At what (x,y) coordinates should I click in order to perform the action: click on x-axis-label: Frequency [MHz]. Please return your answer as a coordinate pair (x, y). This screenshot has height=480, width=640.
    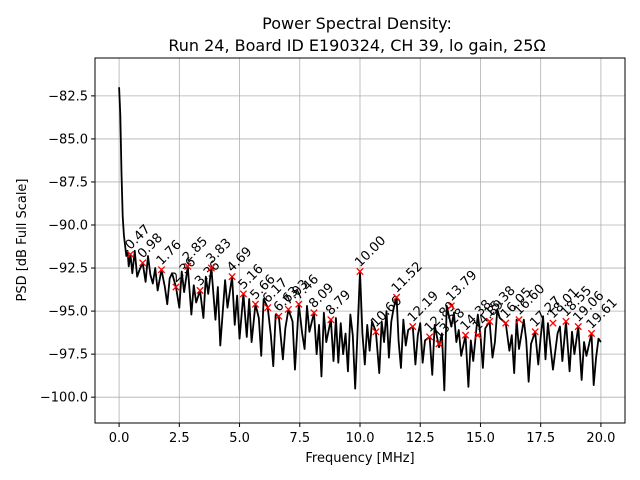
    Looking at the image, I should click on (359, 458).